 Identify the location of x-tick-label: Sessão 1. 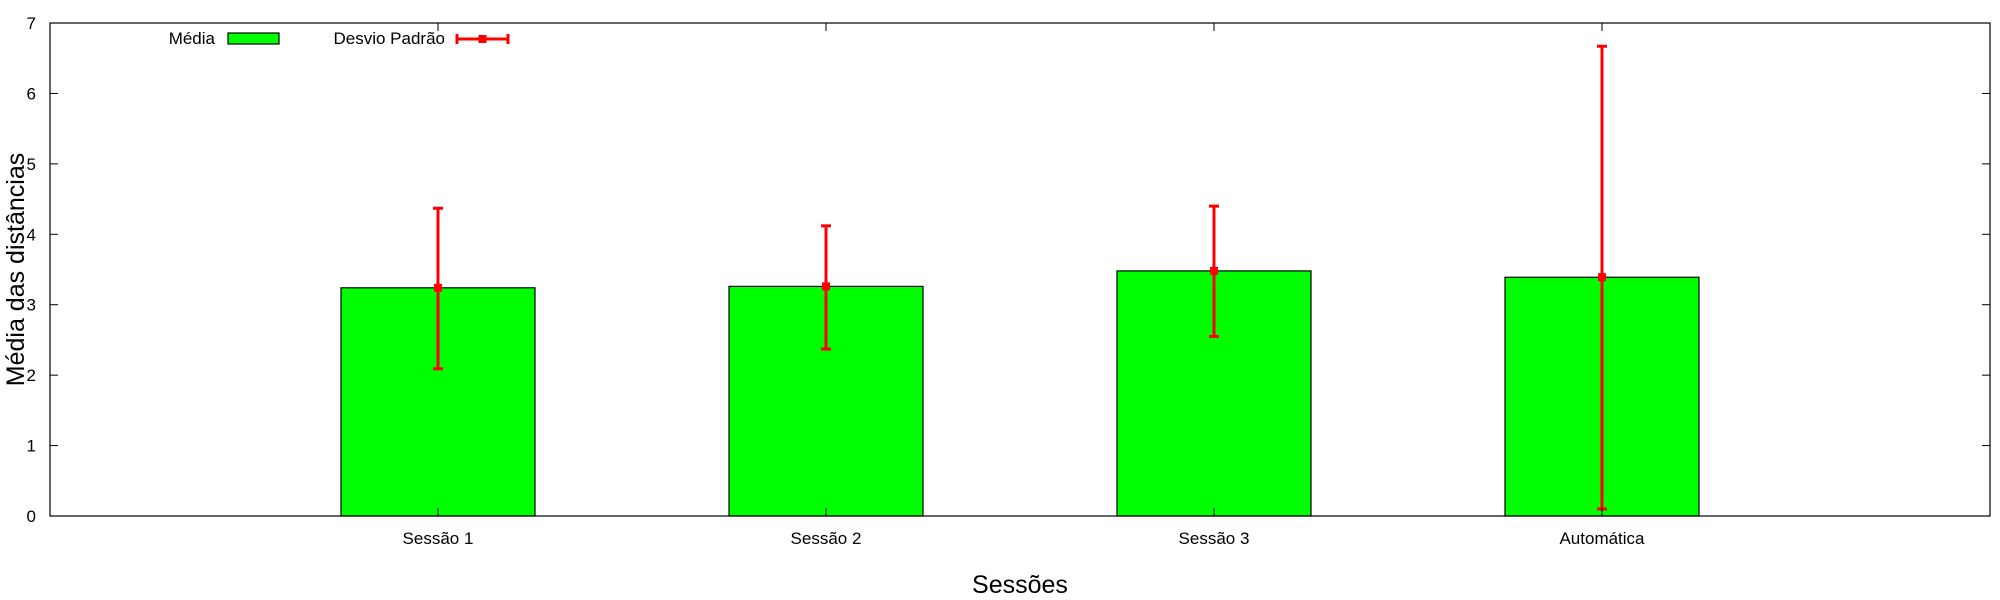
(438, 538).